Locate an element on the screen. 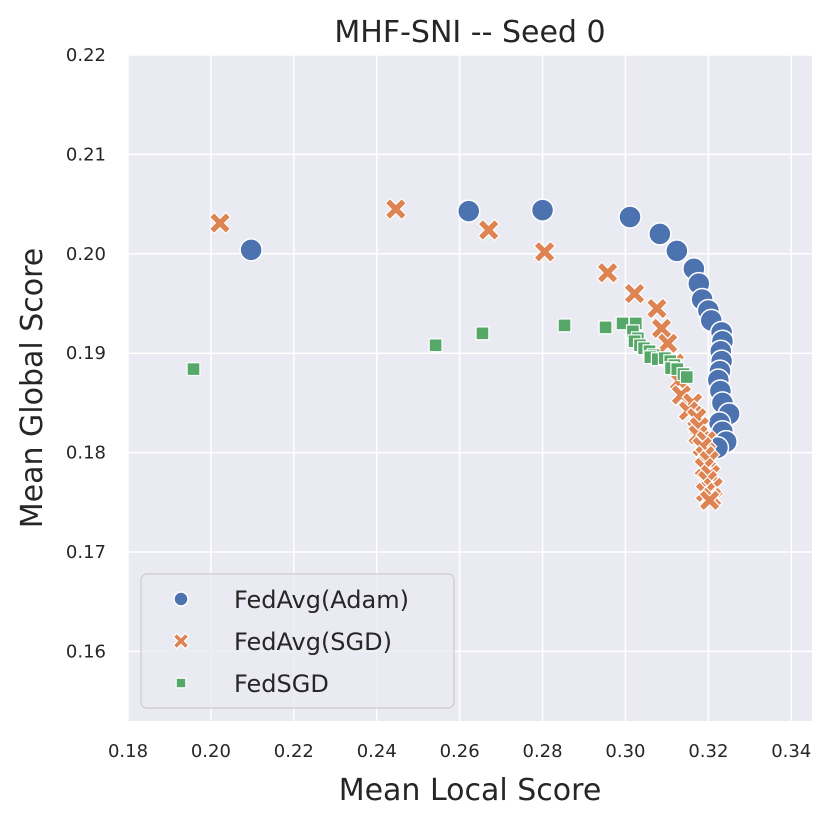 The image size is (830, 822). x-tick-label: 0.22 is located at coordinates (294, 751).